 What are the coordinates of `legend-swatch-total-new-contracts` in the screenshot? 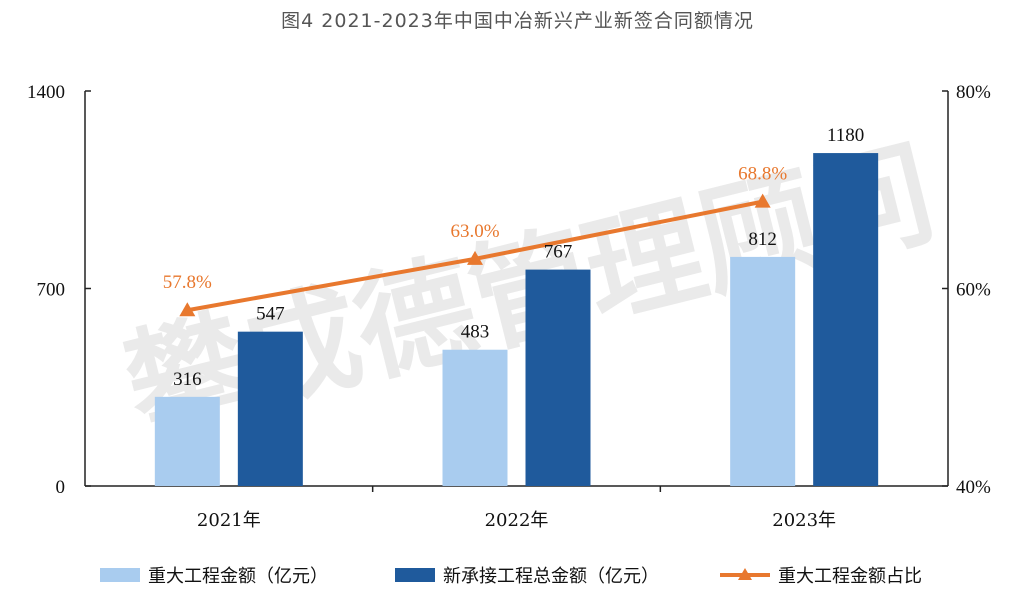 It's located at (415, 575).